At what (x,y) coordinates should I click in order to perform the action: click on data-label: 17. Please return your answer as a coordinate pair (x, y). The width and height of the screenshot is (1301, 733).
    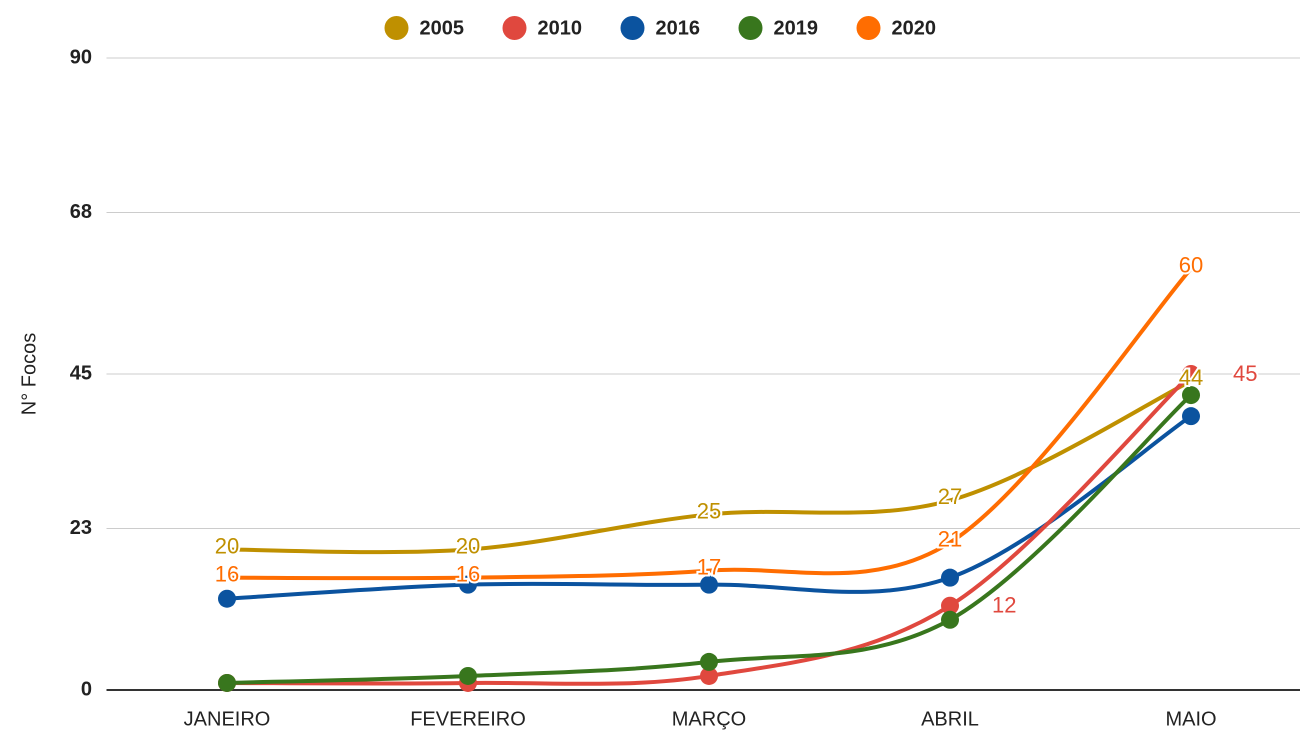
    Looking at the image, I should click on (709, 566).